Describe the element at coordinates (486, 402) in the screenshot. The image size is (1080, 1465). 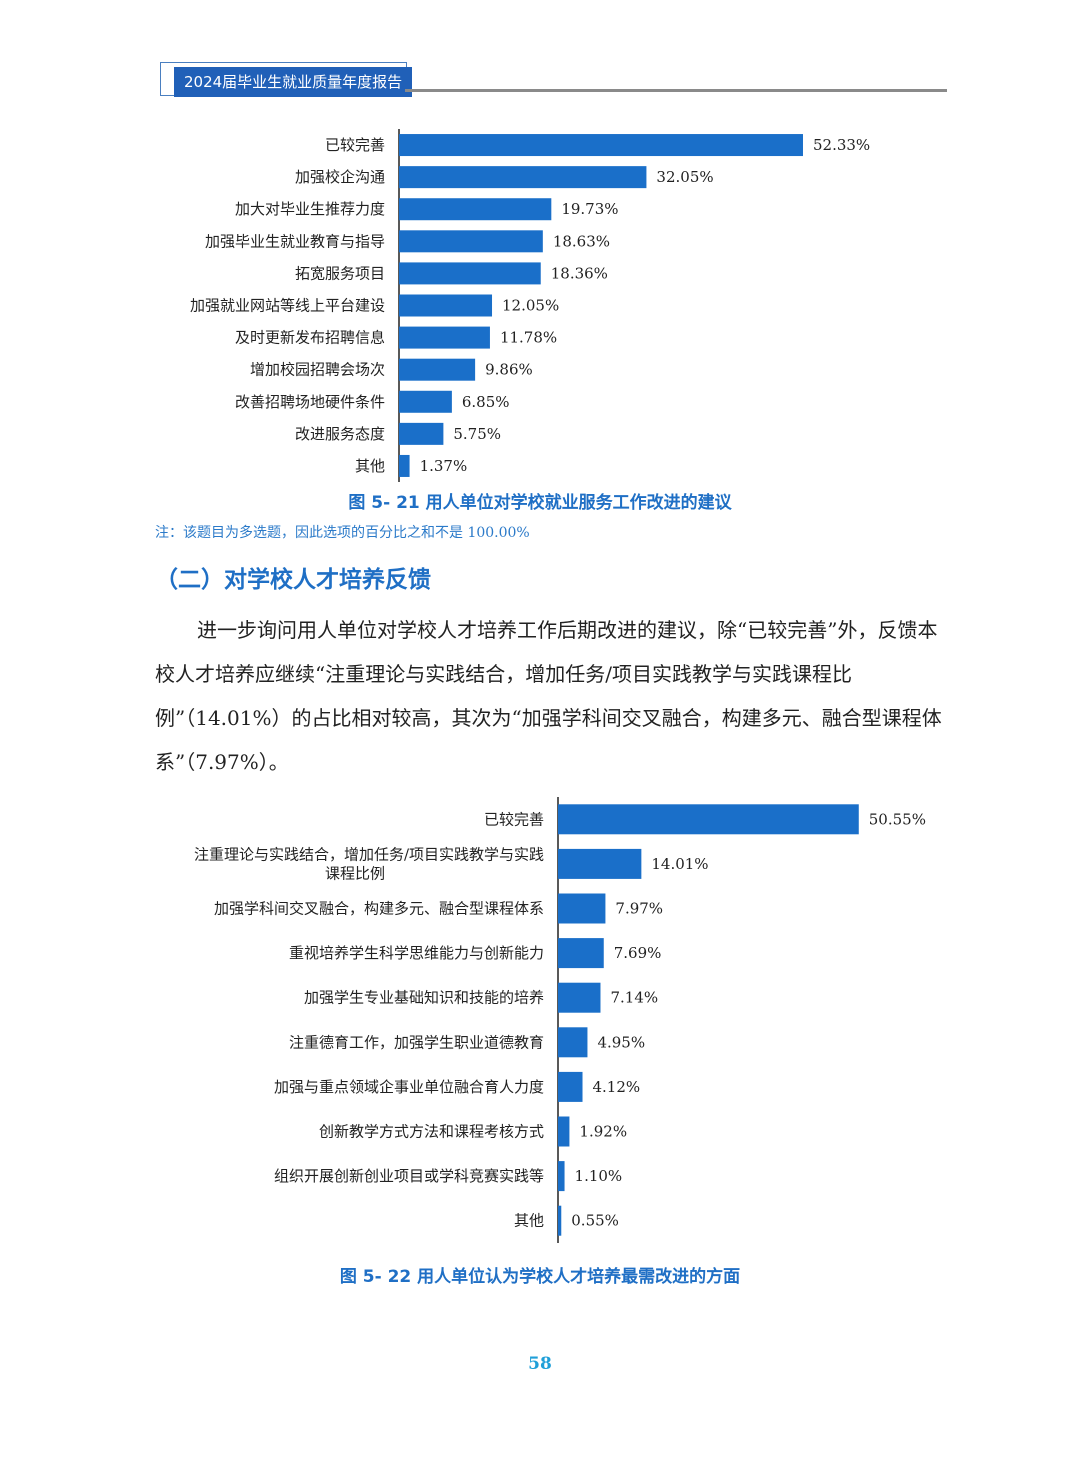
I see `data-label: 6.85%` at that location.